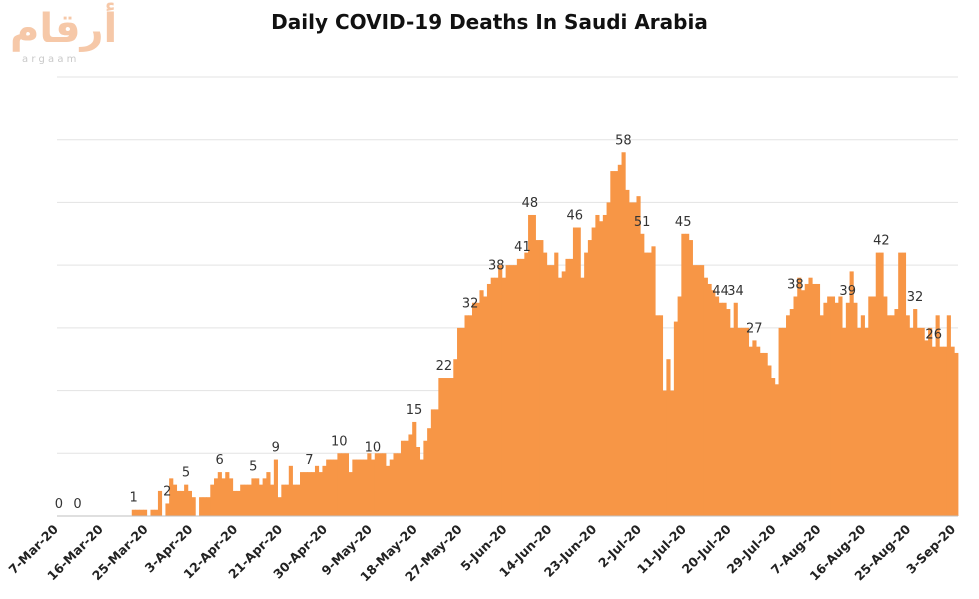 The image size is (979, 599). I want to click on data-label: 45, so click(683, 222).